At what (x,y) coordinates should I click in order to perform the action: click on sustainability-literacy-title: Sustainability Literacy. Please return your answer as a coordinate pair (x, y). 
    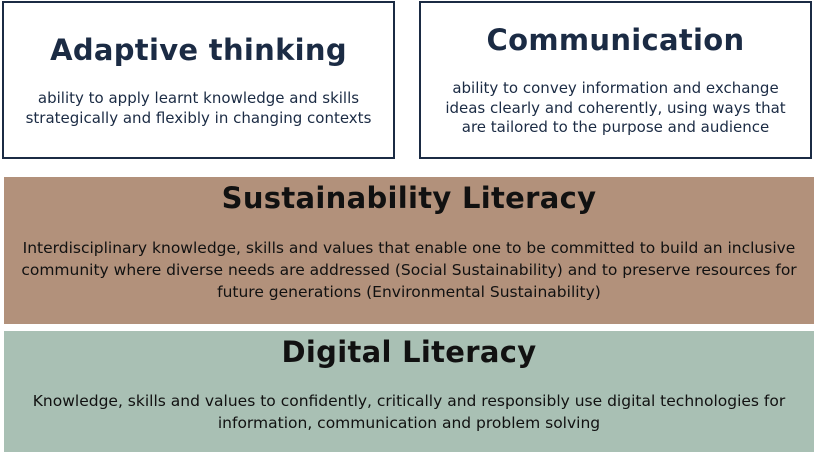
    Looking at the image, I should click on (409, 198).